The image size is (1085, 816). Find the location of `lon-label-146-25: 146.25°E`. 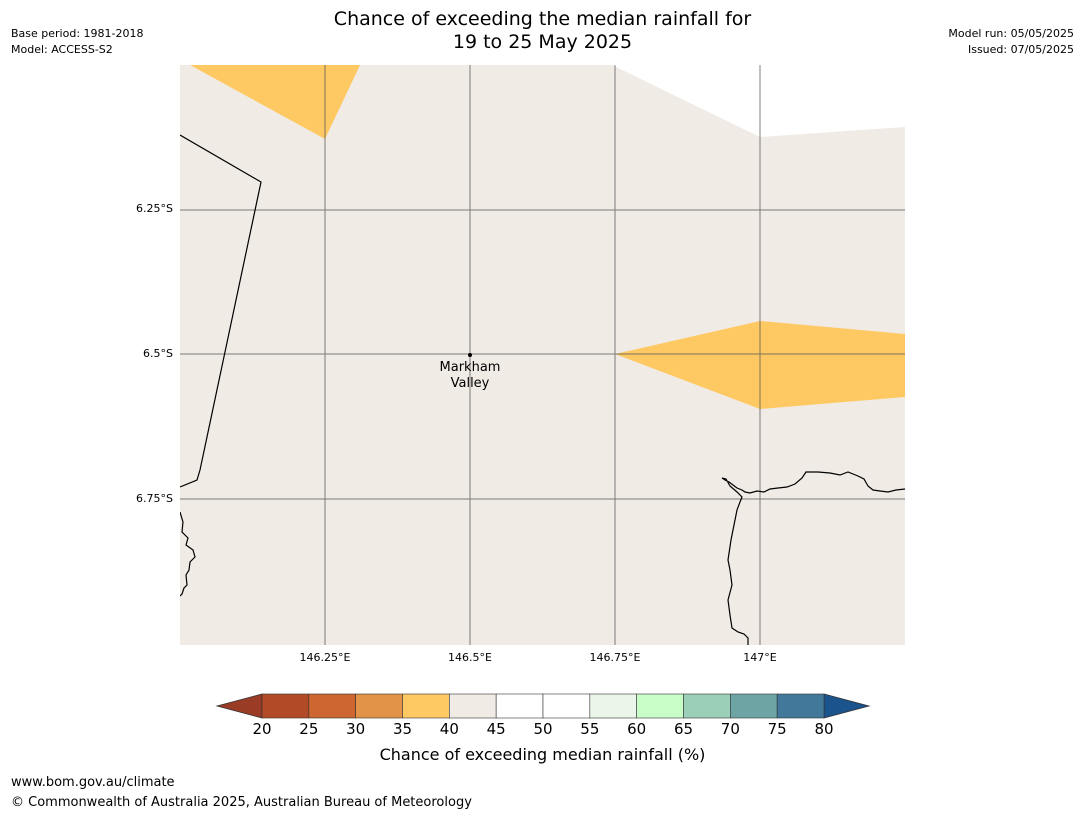

lon-label-146-25: 146.25°E is located at coordinates (325, 657).